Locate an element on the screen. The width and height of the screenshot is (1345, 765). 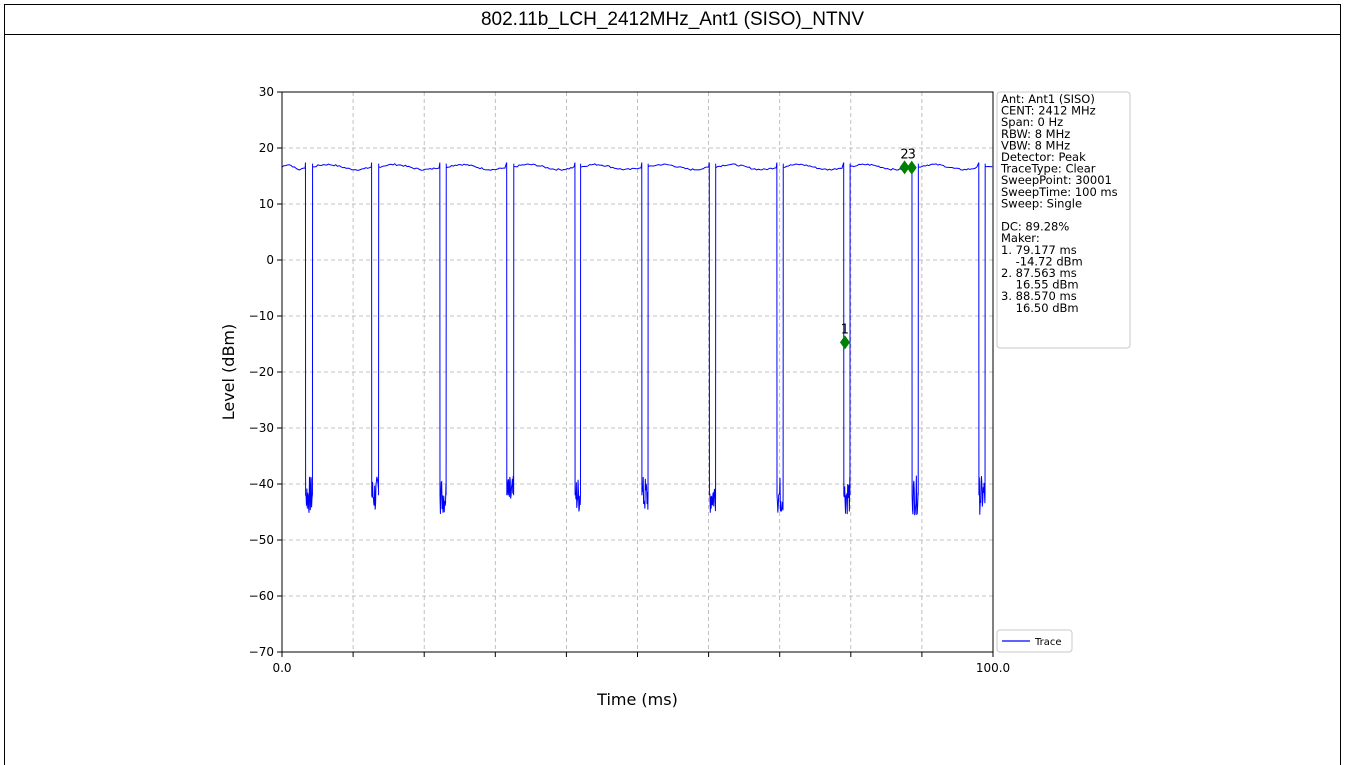
marker-1-label: 1 is located at coordinates (845, 329).